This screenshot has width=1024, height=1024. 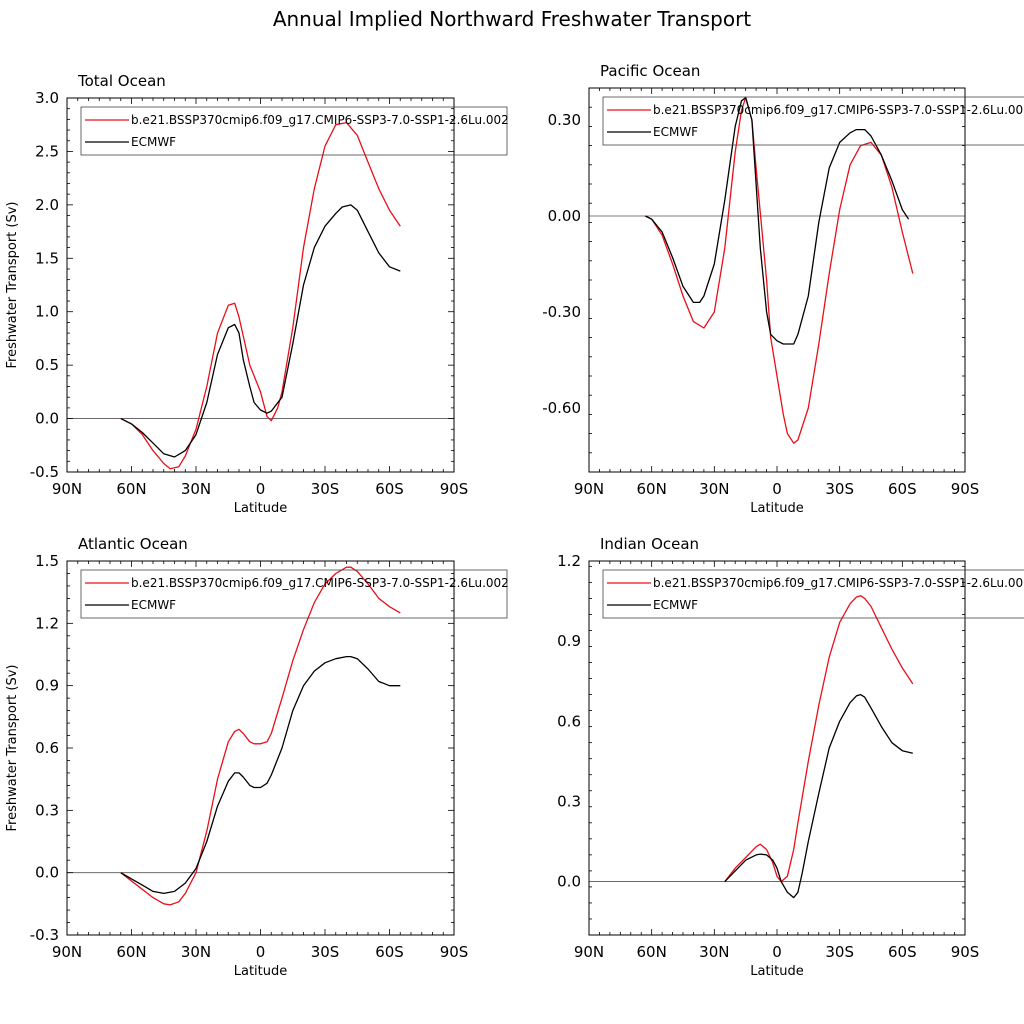 I want to click on plot-frame, so click(x=777, y=280).